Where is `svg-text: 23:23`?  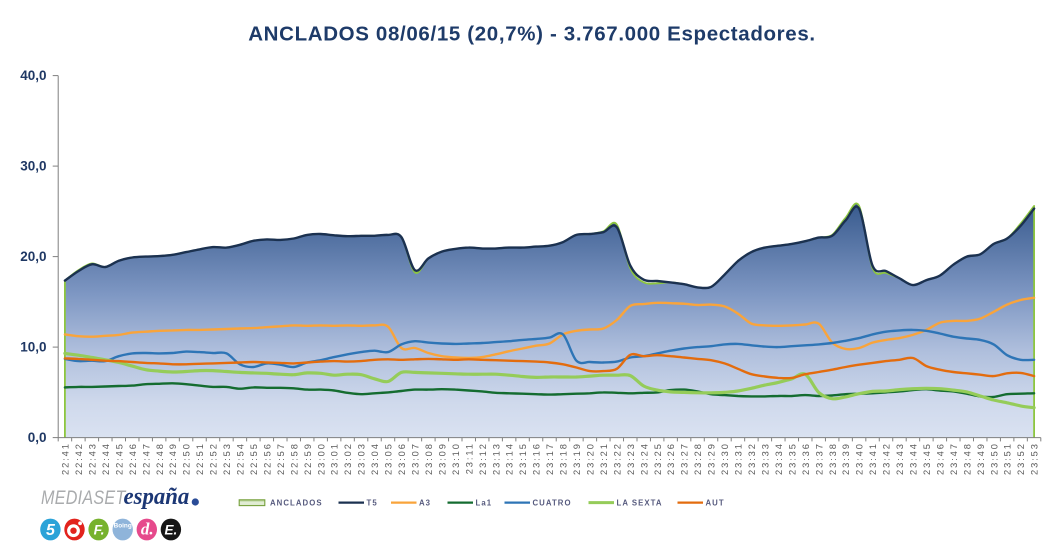
svg-text: 23:23 is located at coordinates (631, 458).